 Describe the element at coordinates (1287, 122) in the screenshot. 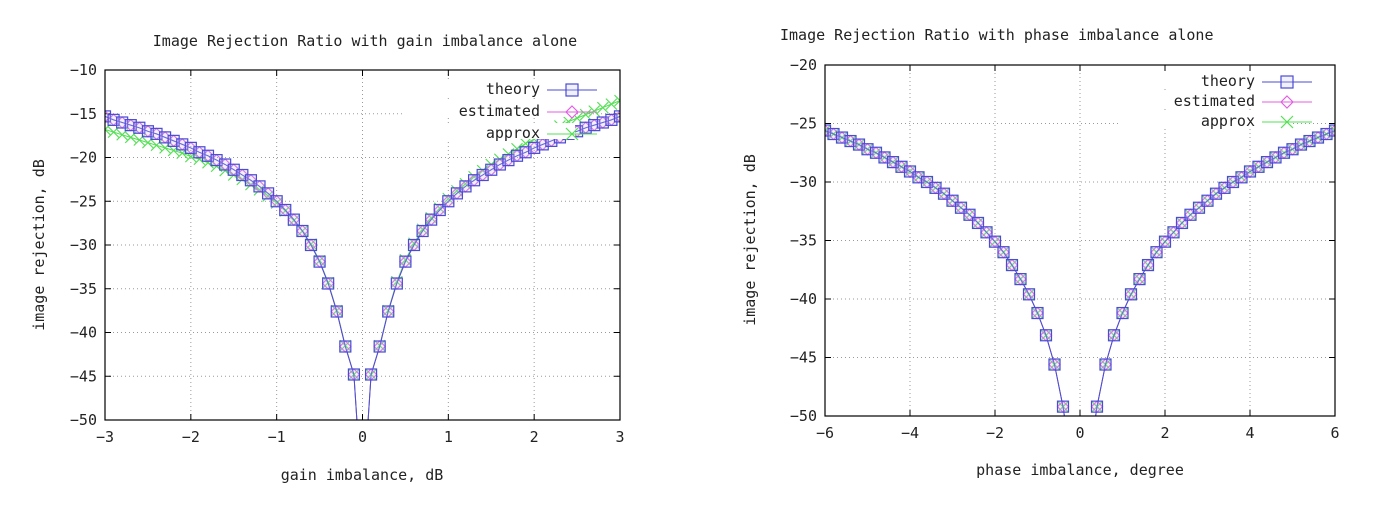

I see `legend-marker-approx` at that location.